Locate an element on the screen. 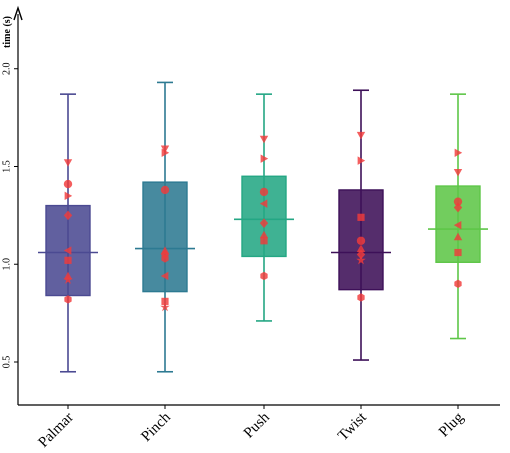 Image resolution: width=510 pixels, height=453 pixels. x-axis: Palmar Pinch Push Twist Plug is located at coordinates (259, 427).